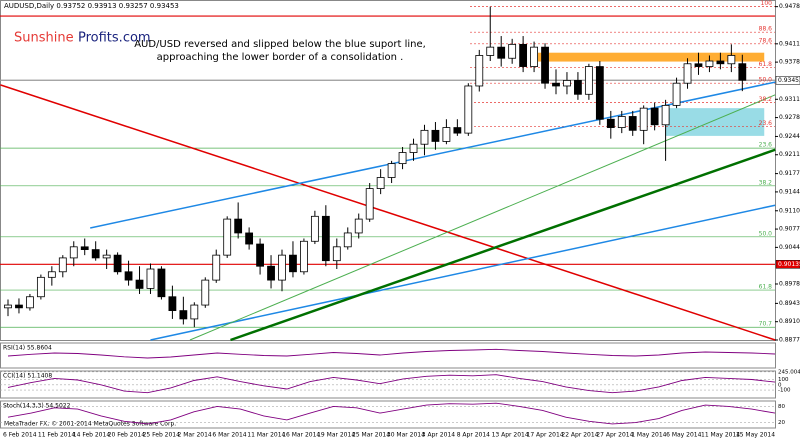 This screenshot has width=800, height=440. What do you see at coordinates (27, 348) in the screenshot?
I see `indicator-label: RSI(14) 55.8604` at bounding box center [27, 348].